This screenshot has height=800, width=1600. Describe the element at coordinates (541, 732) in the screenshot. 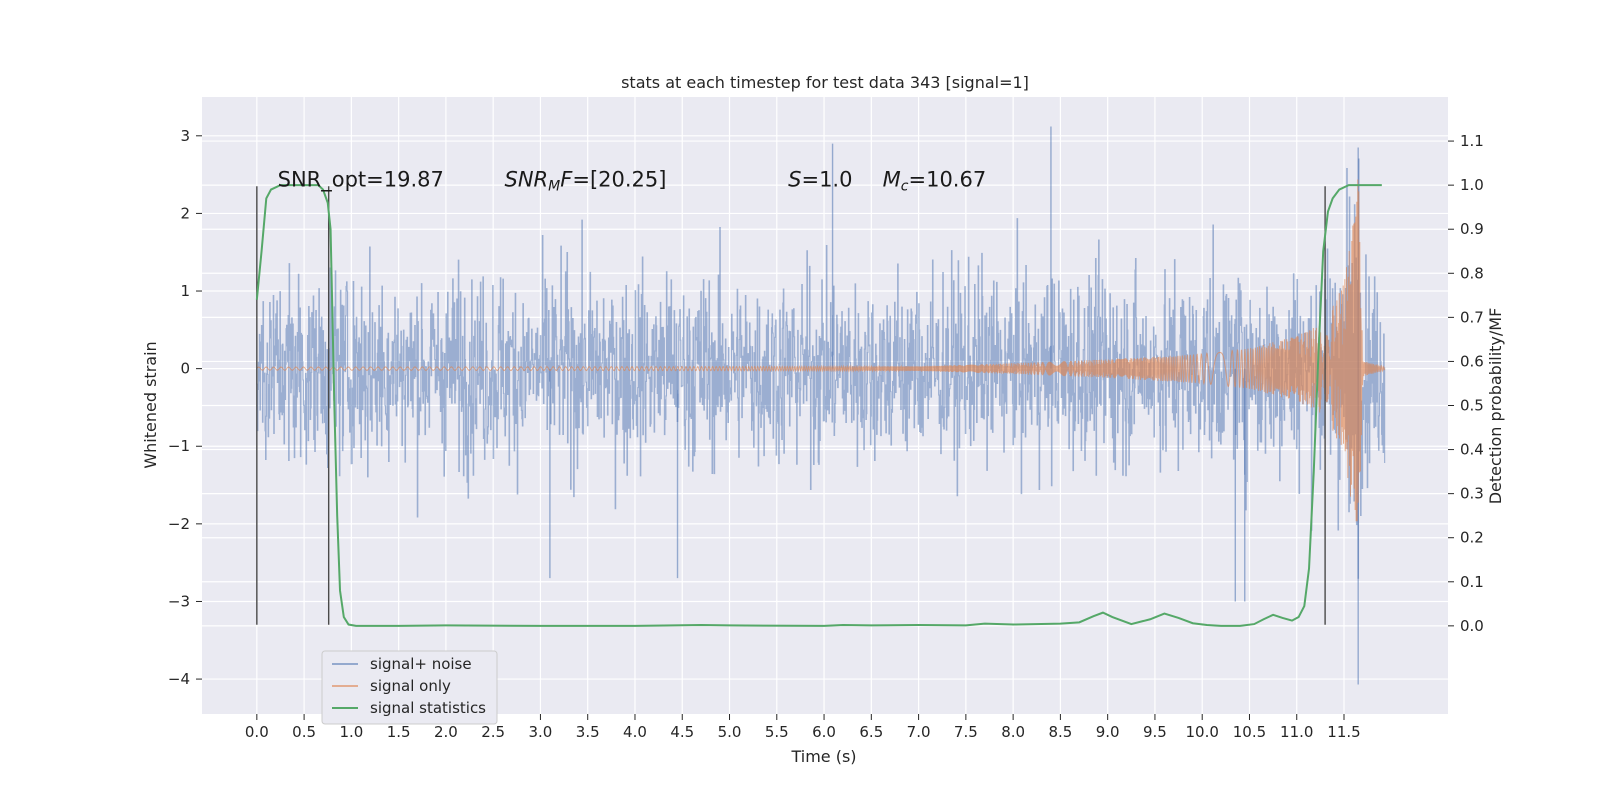

I see `x-tick-label: 3.0` at that location.